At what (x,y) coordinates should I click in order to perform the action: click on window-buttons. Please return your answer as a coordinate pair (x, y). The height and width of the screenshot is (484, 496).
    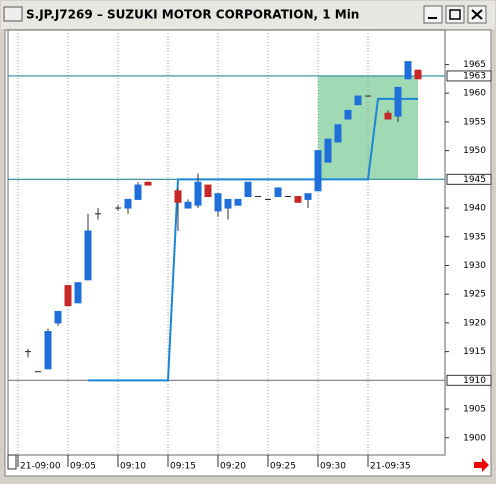
    Looking at the image, I should click on (455, 14).